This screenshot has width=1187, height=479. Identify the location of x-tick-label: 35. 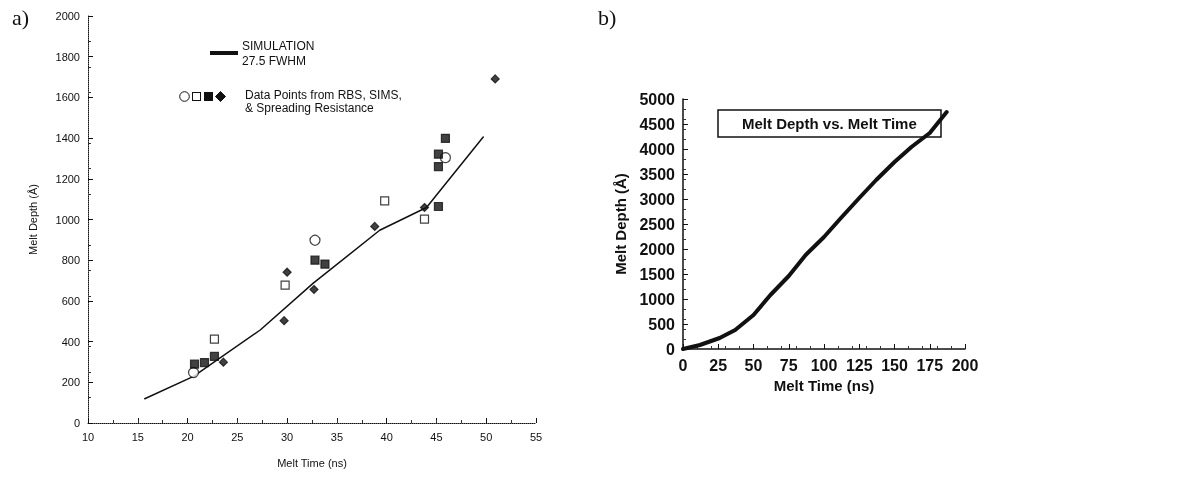
(337, 436).